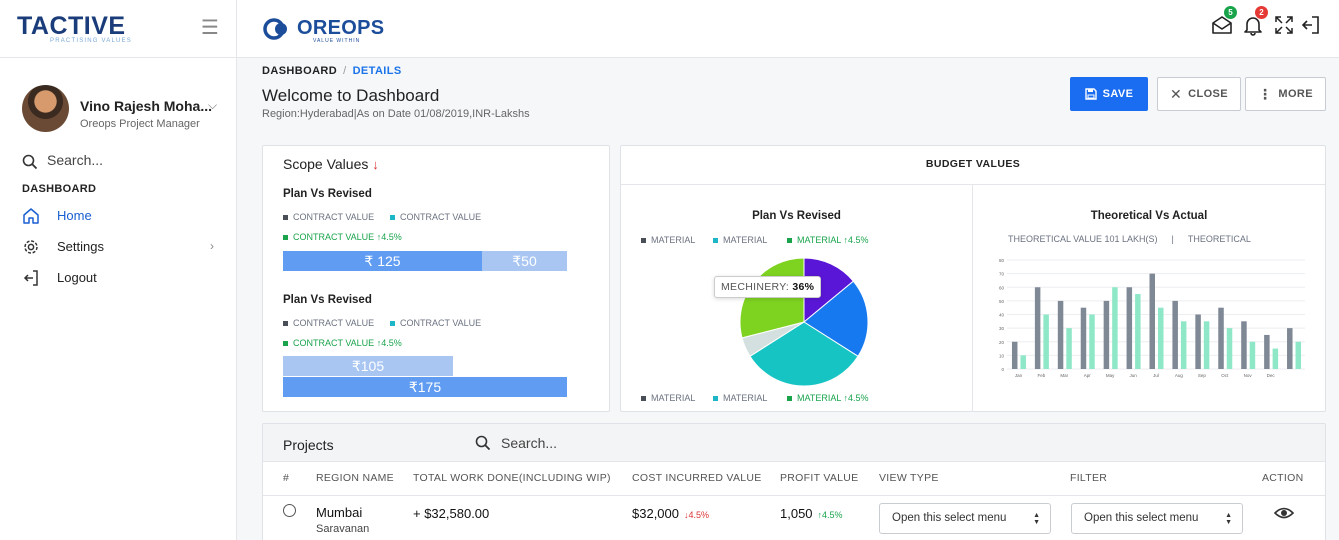  I want to click on pie-chart, so click(804, 322).